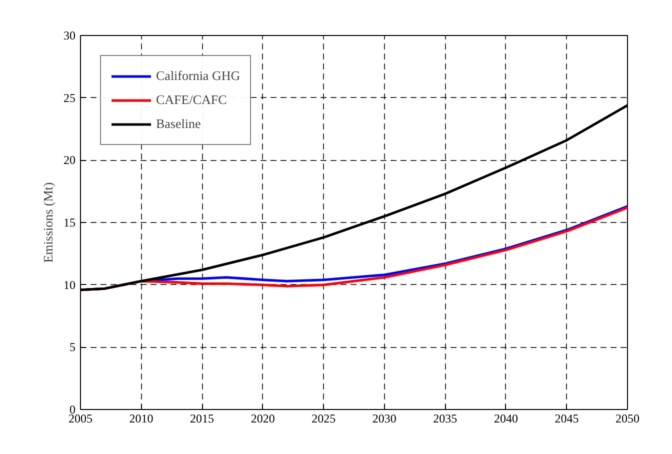 This screenshot has height=454, width=672. Describe the element at coordinates (178, 124) in the screenshot. I see `legend-label: Baseline` at that location.